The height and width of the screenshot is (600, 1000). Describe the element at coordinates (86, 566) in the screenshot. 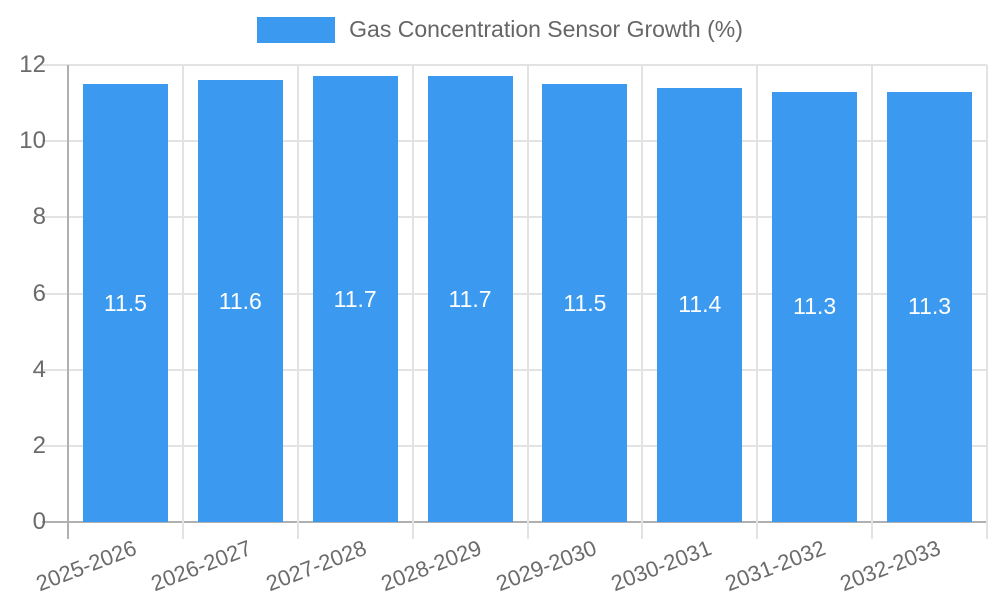

I see `x-tick-label: 2025-2026` at that location.